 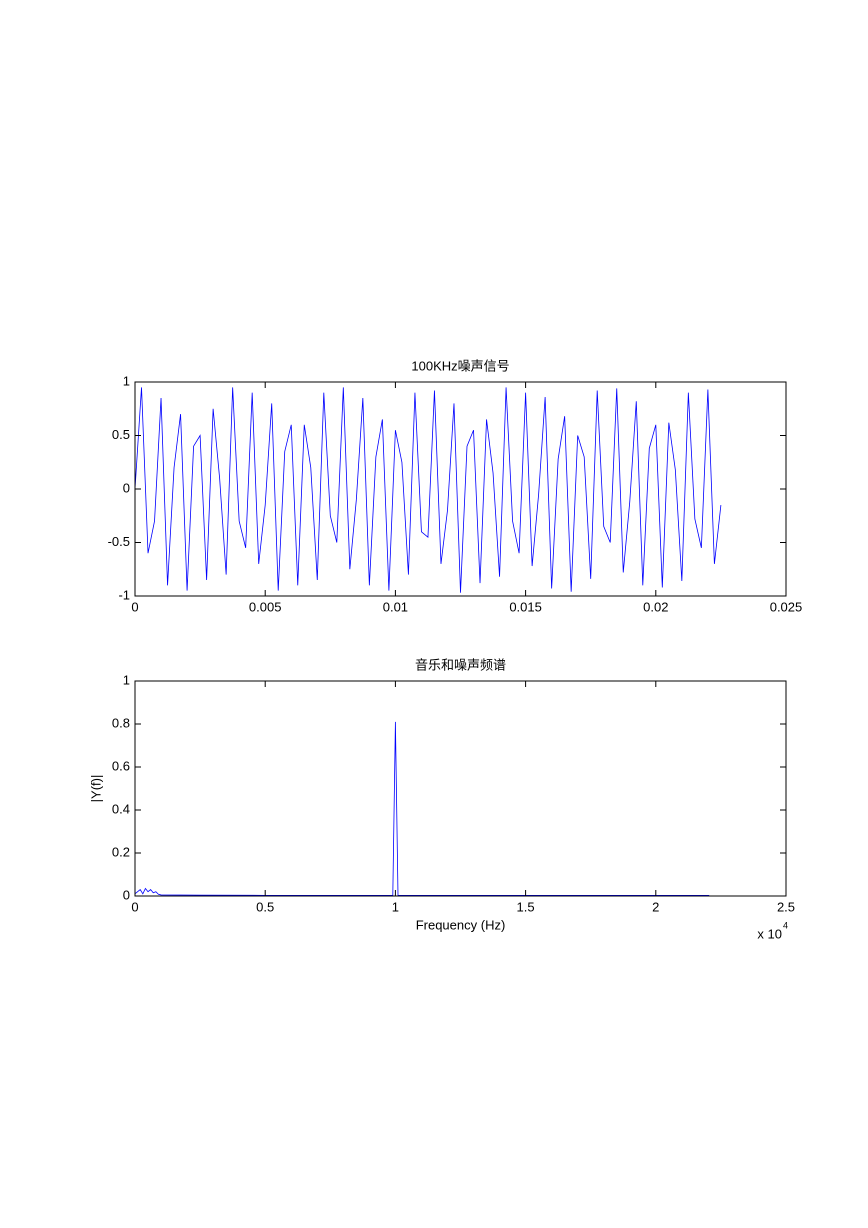 What do you see at coordinates (265, 606) in the screenshot?
I see `x-tick-label: 0.005` at bounding box center [265, 606].